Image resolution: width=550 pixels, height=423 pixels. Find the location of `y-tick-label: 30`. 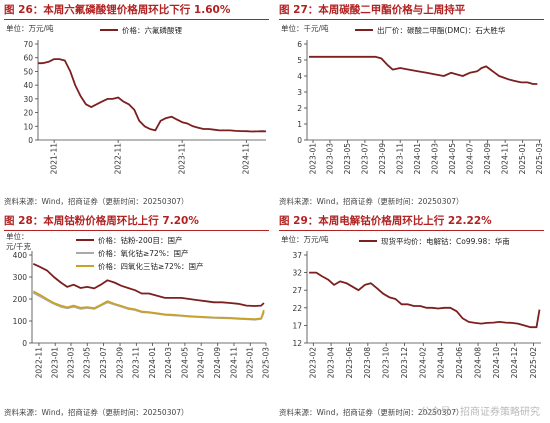

y-tick-label: 30 is located at coordinates (28, 99).